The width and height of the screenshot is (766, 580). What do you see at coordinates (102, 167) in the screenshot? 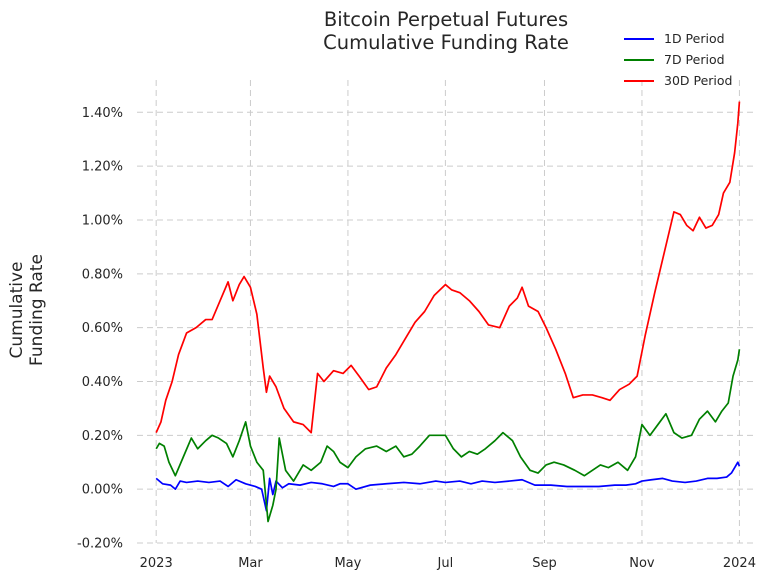
I see `y-tick-label: 1.20%` at bounding box center [102, 167].